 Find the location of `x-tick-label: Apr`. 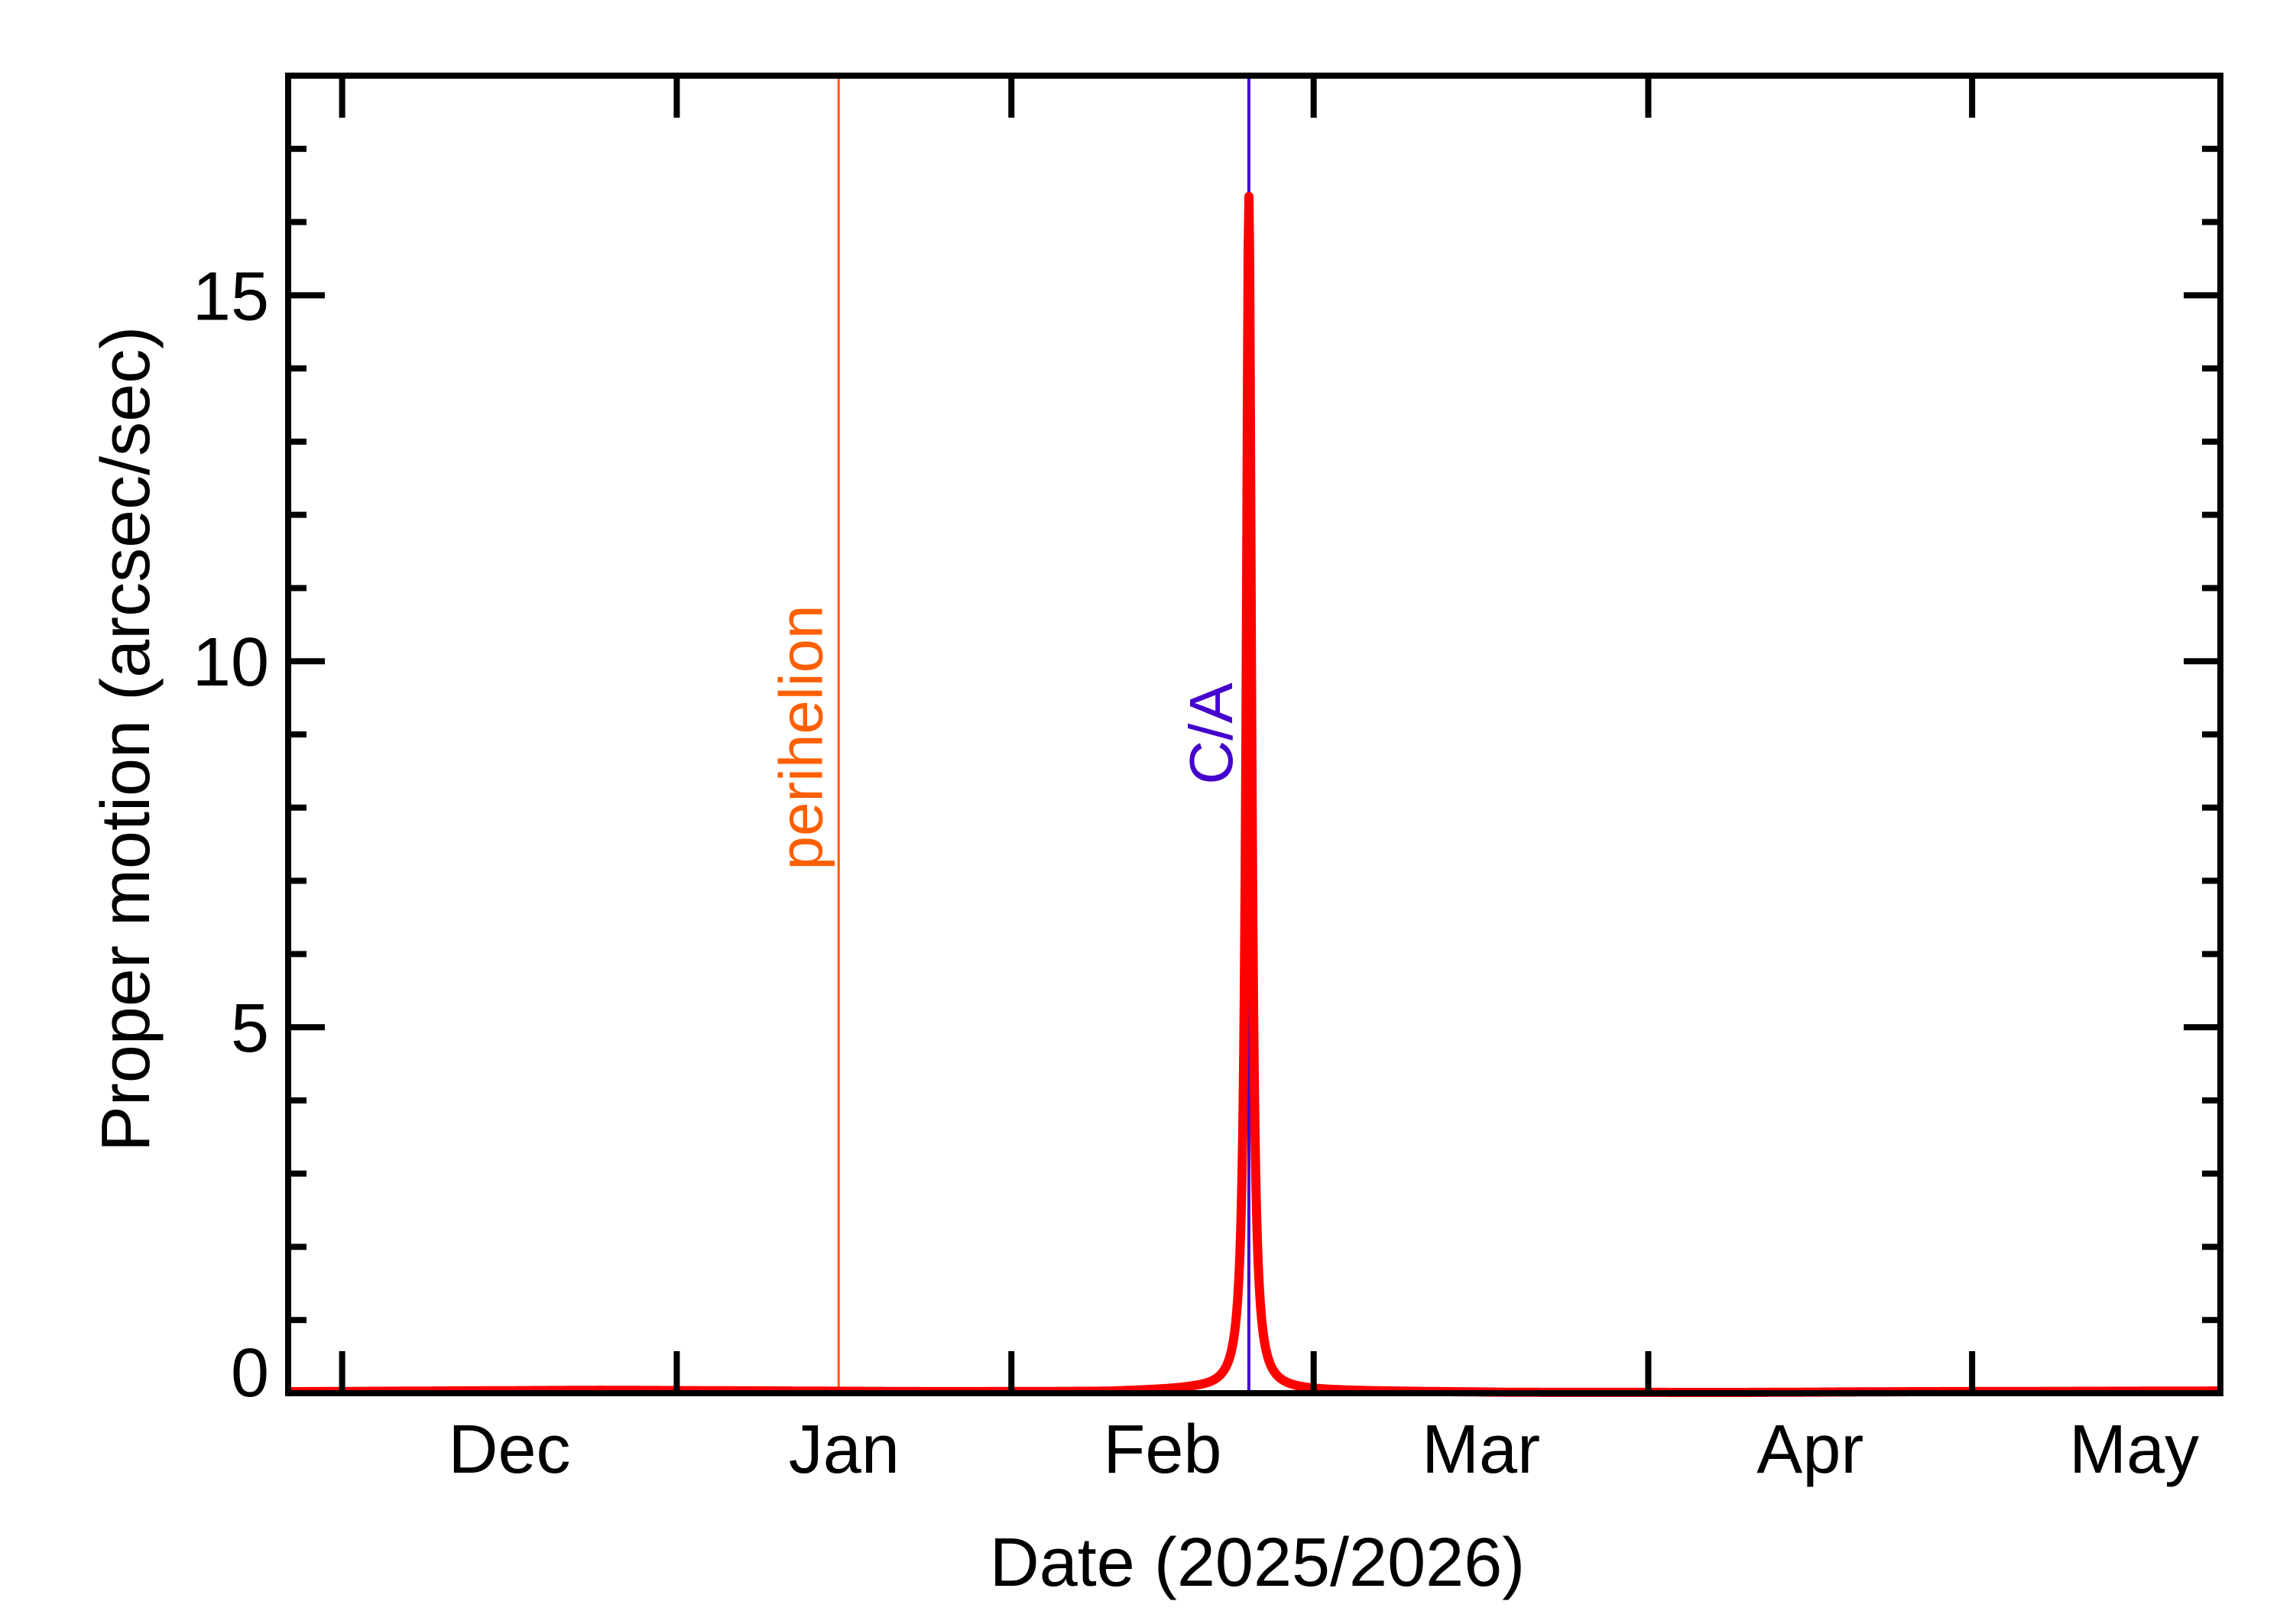

x-tick-label: Apr is located at coordinates (1809, 1450).